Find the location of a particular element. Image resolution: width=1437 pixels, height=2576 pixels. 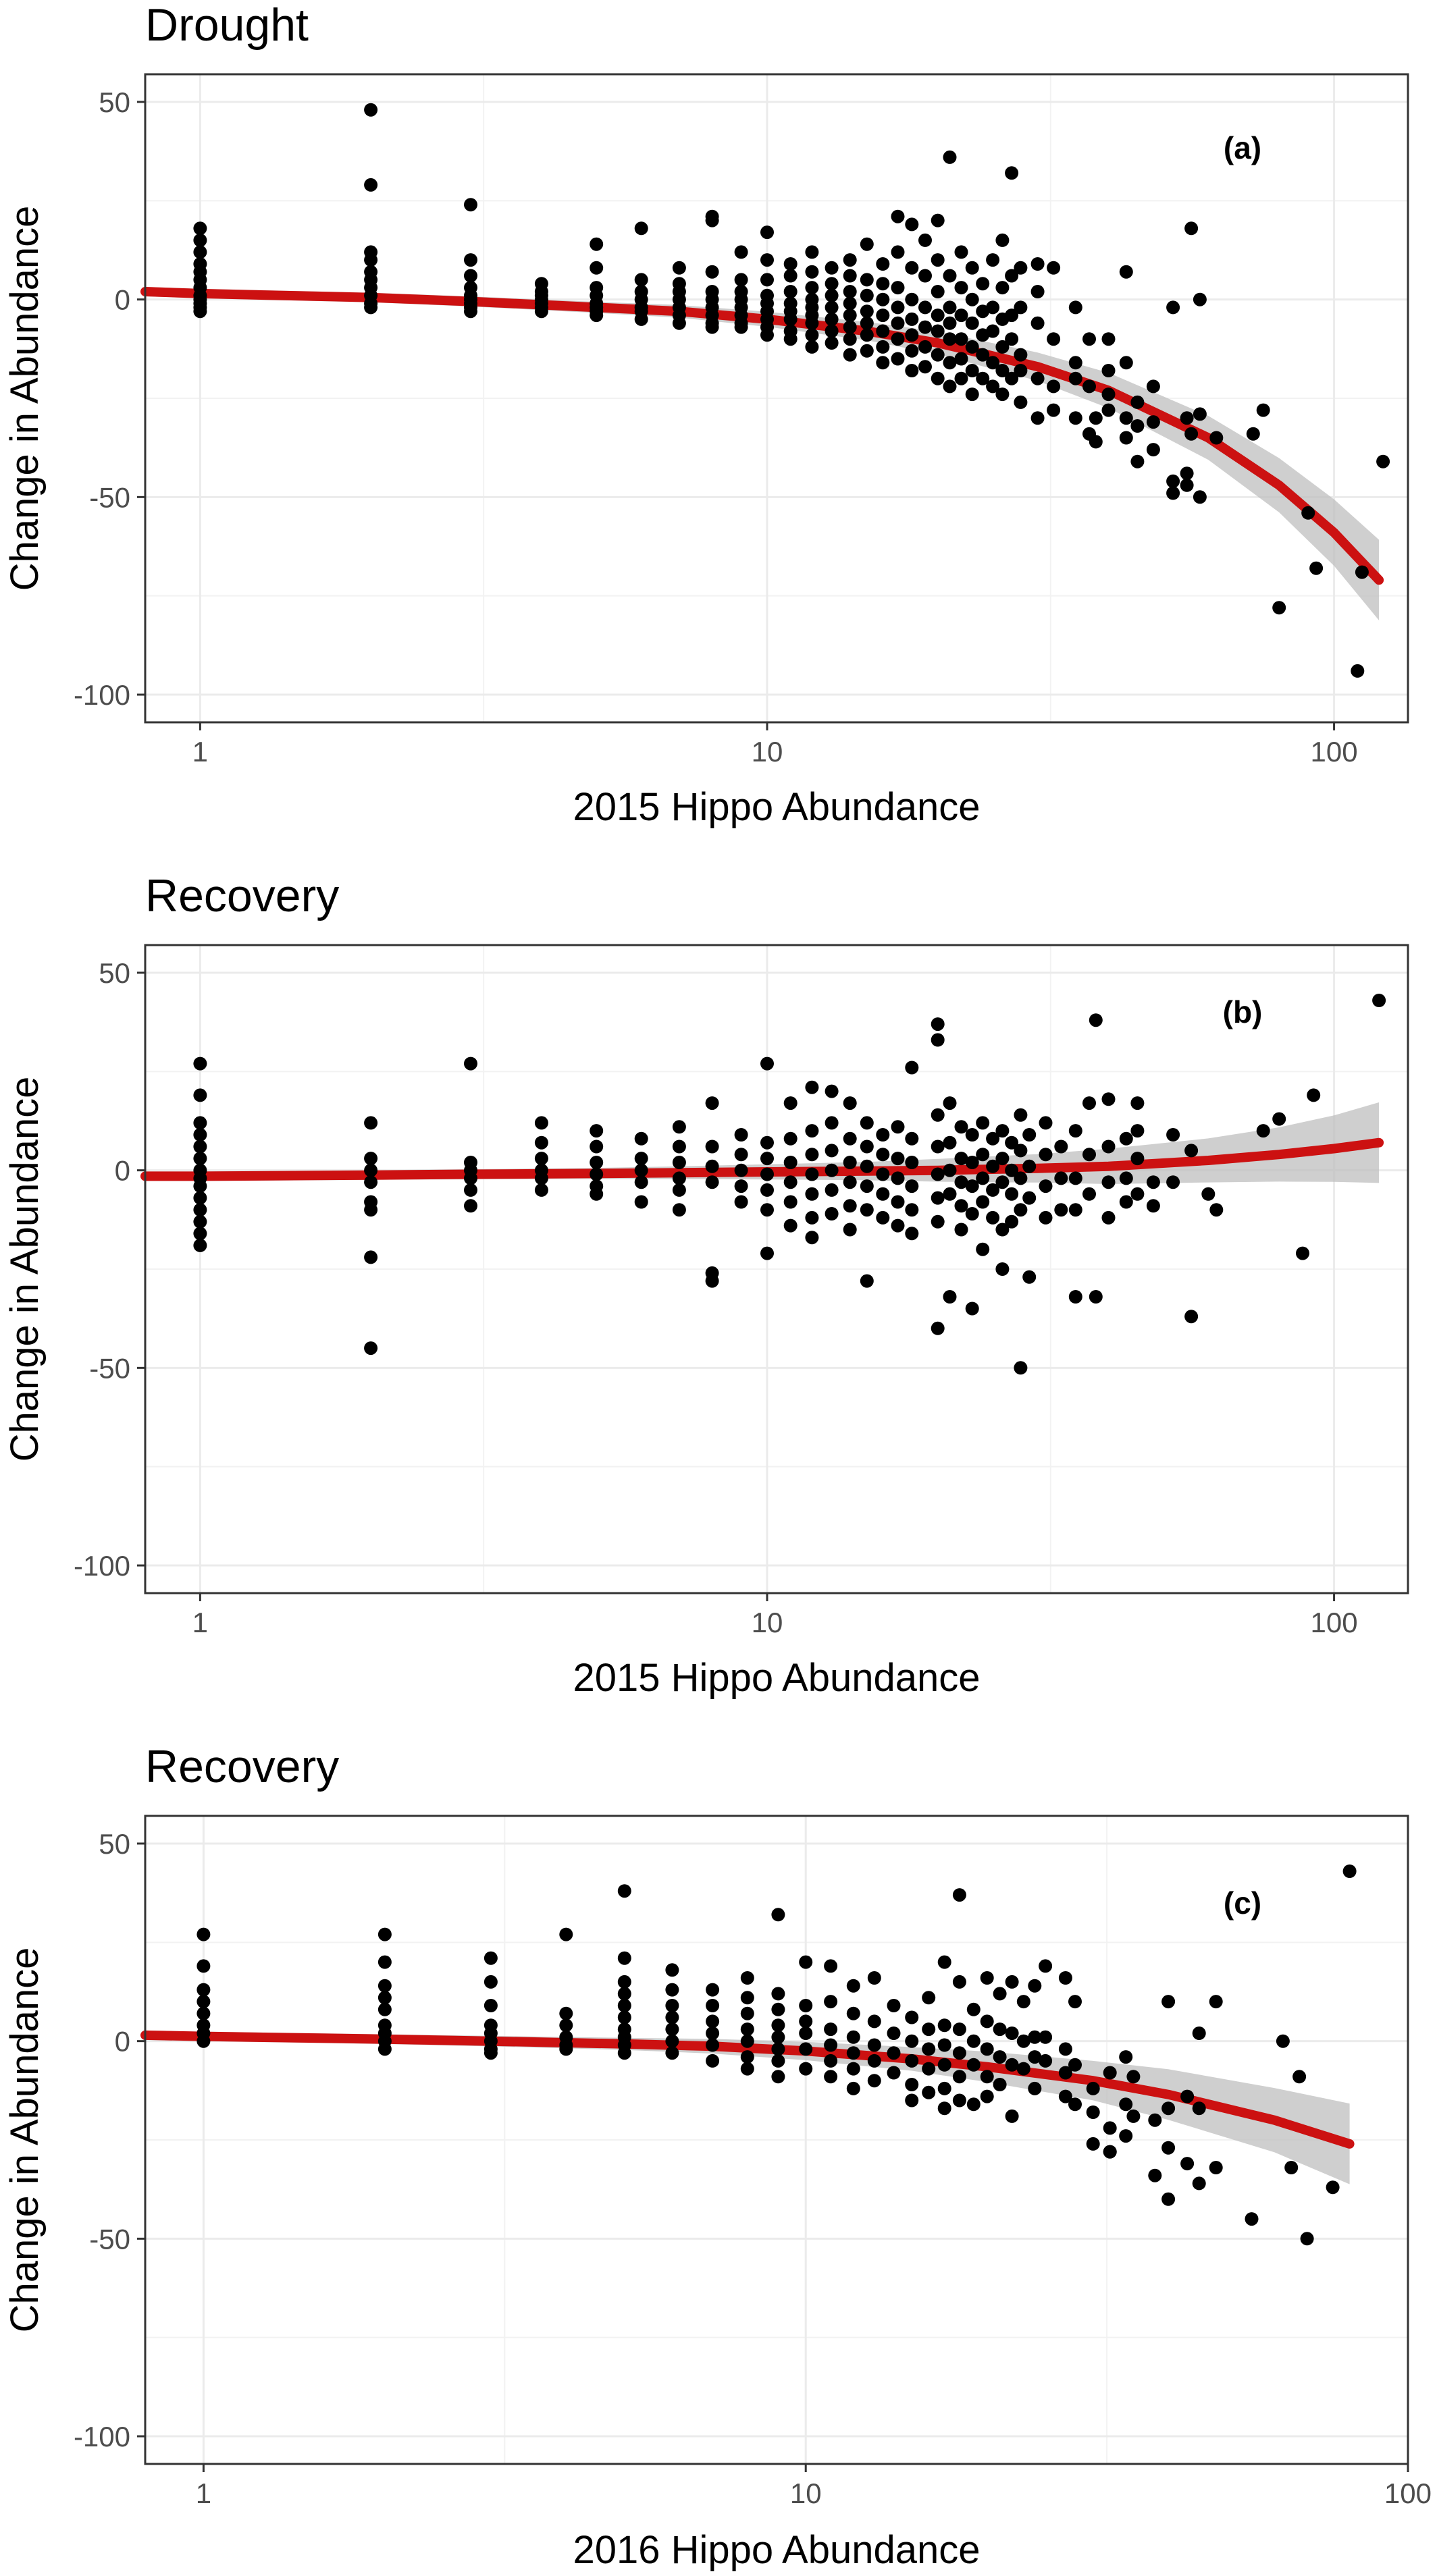

panel-c-x-axis-label: 2016 Hippo Abundance is located at coordinates (776, 2550).